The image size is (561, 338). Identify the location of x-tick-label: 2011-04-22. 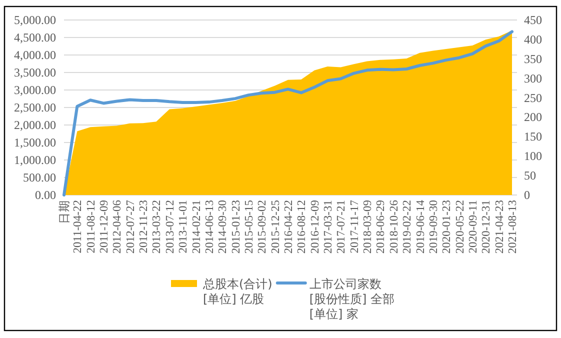
(78, 227).